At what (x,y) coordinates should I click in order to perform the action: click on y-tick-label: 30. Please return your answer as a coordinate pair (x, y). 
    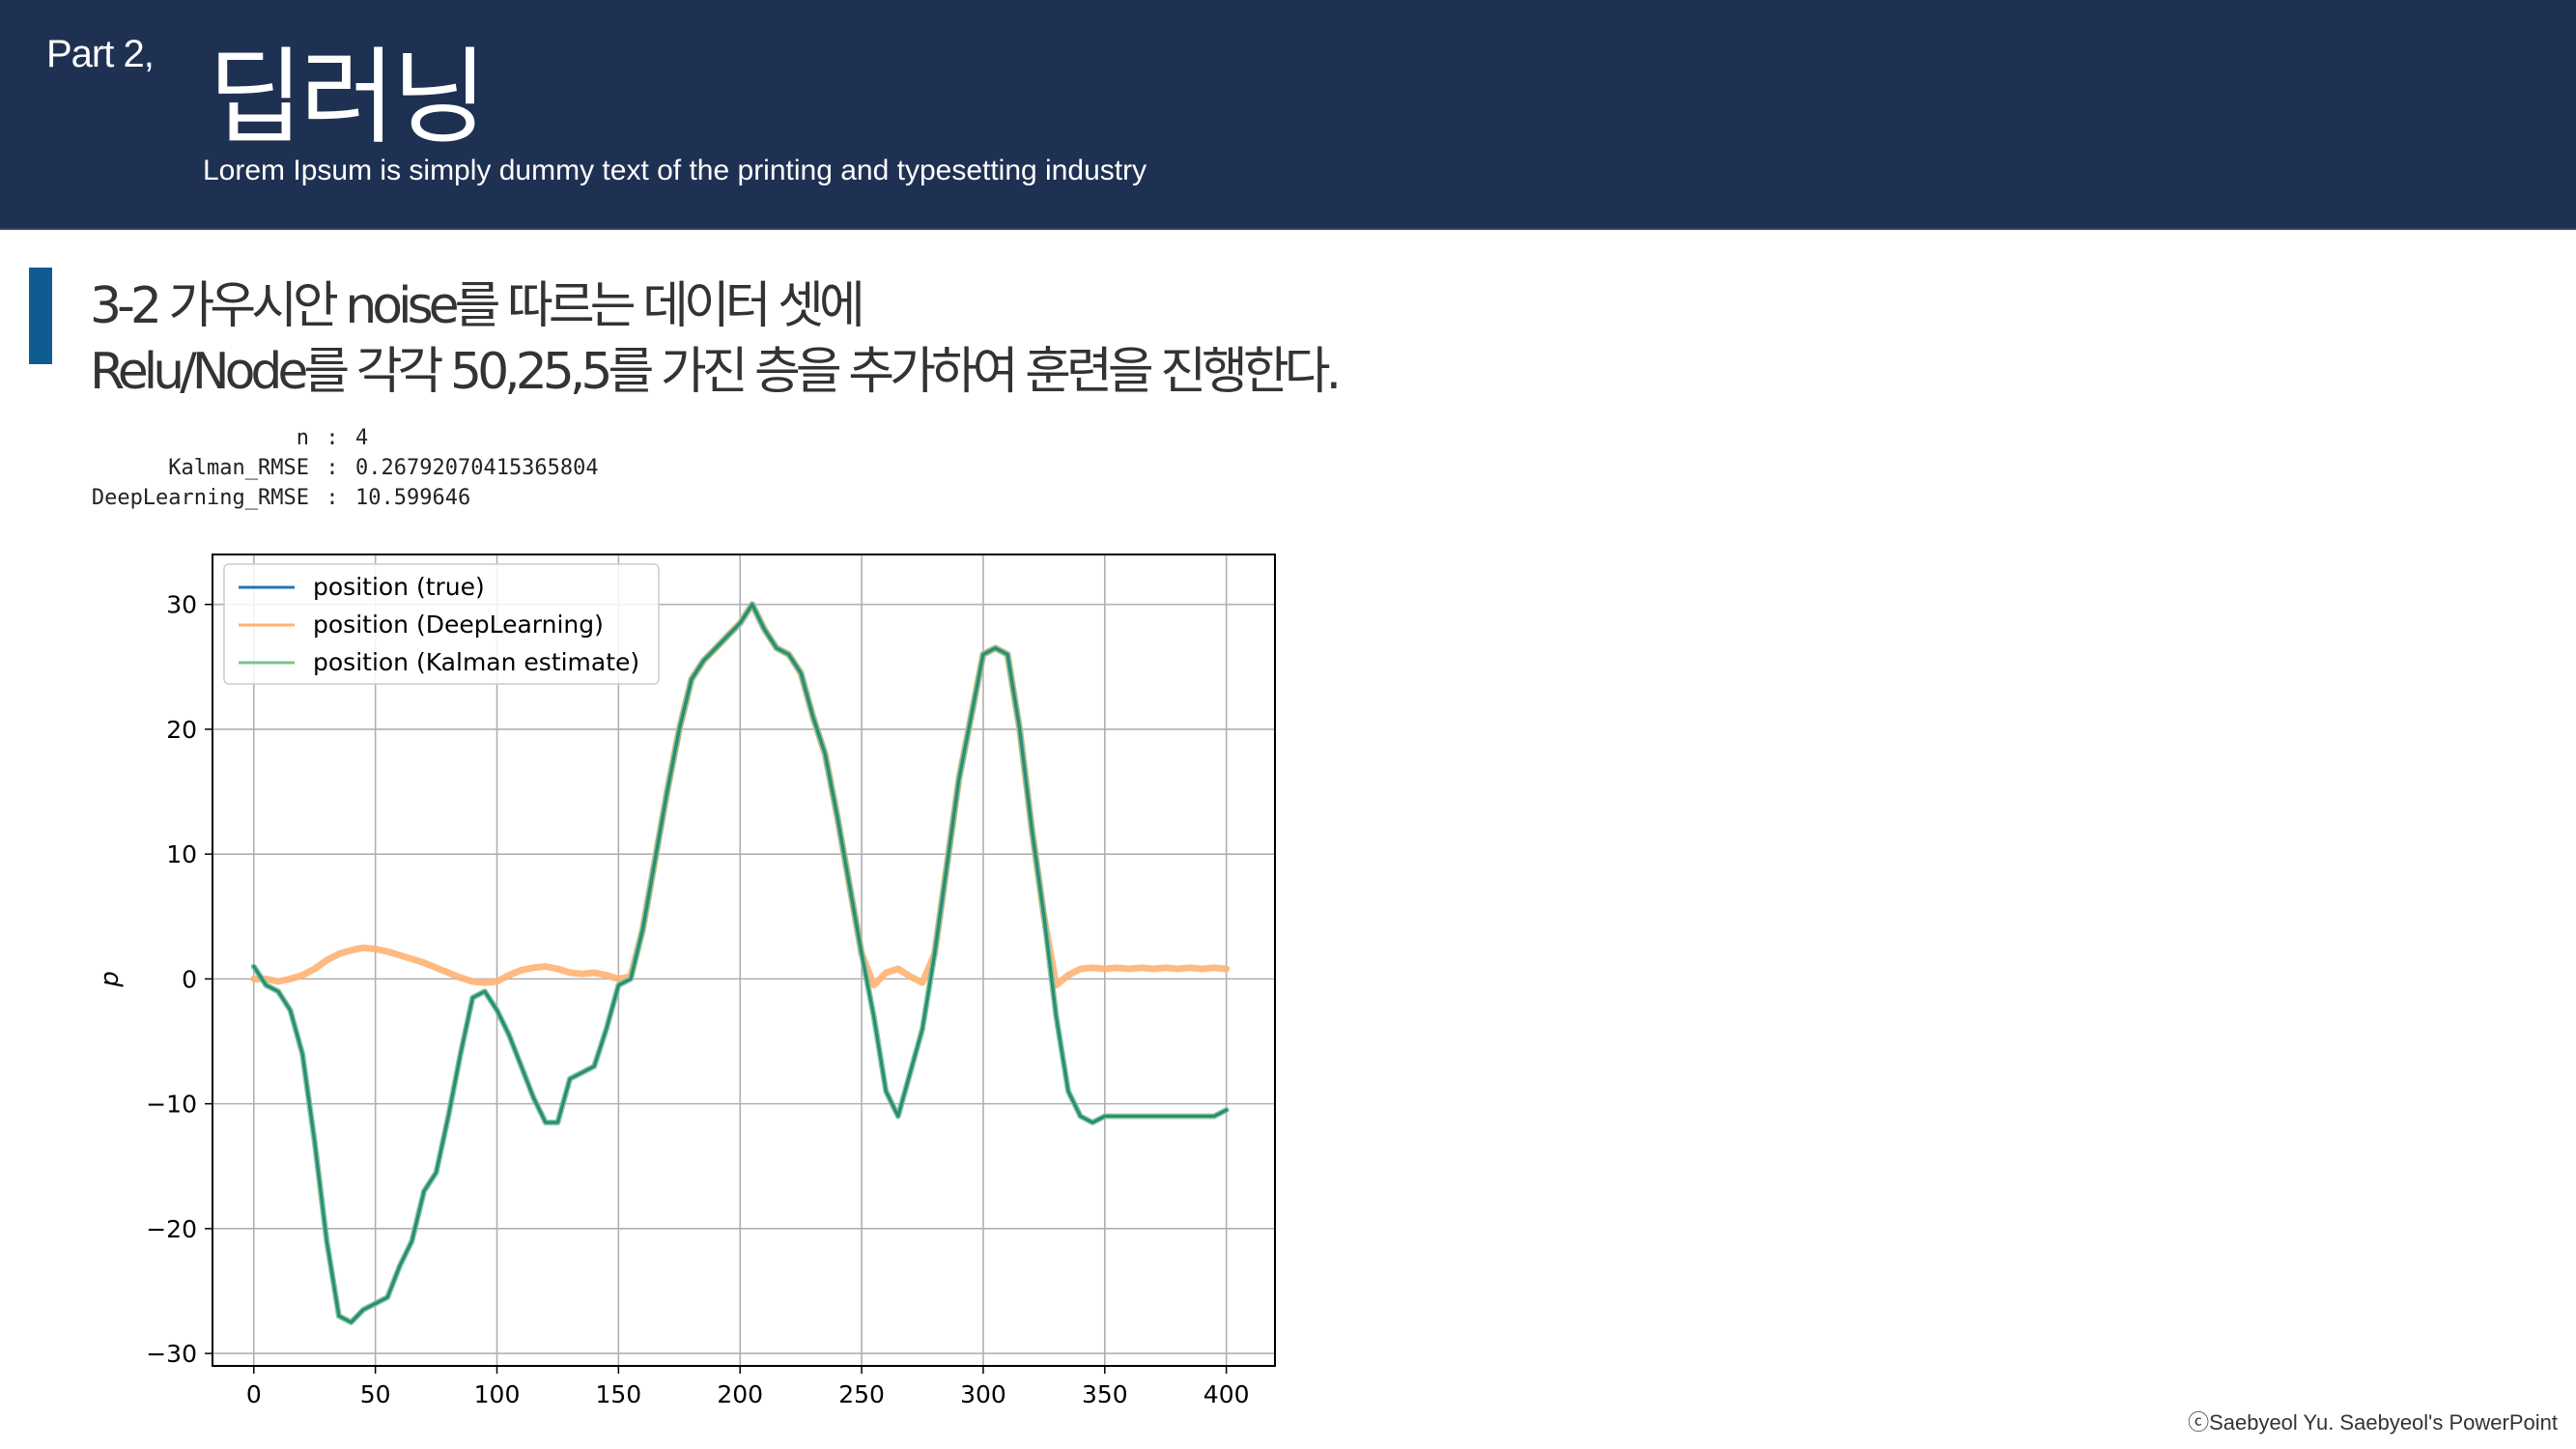
    Looking at the image, I should click on (181, 605).